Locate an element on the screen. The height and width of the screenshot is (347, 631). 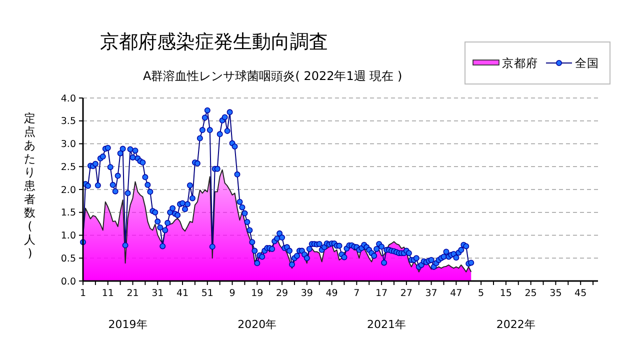
x-tick-label: 19 is located at coordinates (257, 293).